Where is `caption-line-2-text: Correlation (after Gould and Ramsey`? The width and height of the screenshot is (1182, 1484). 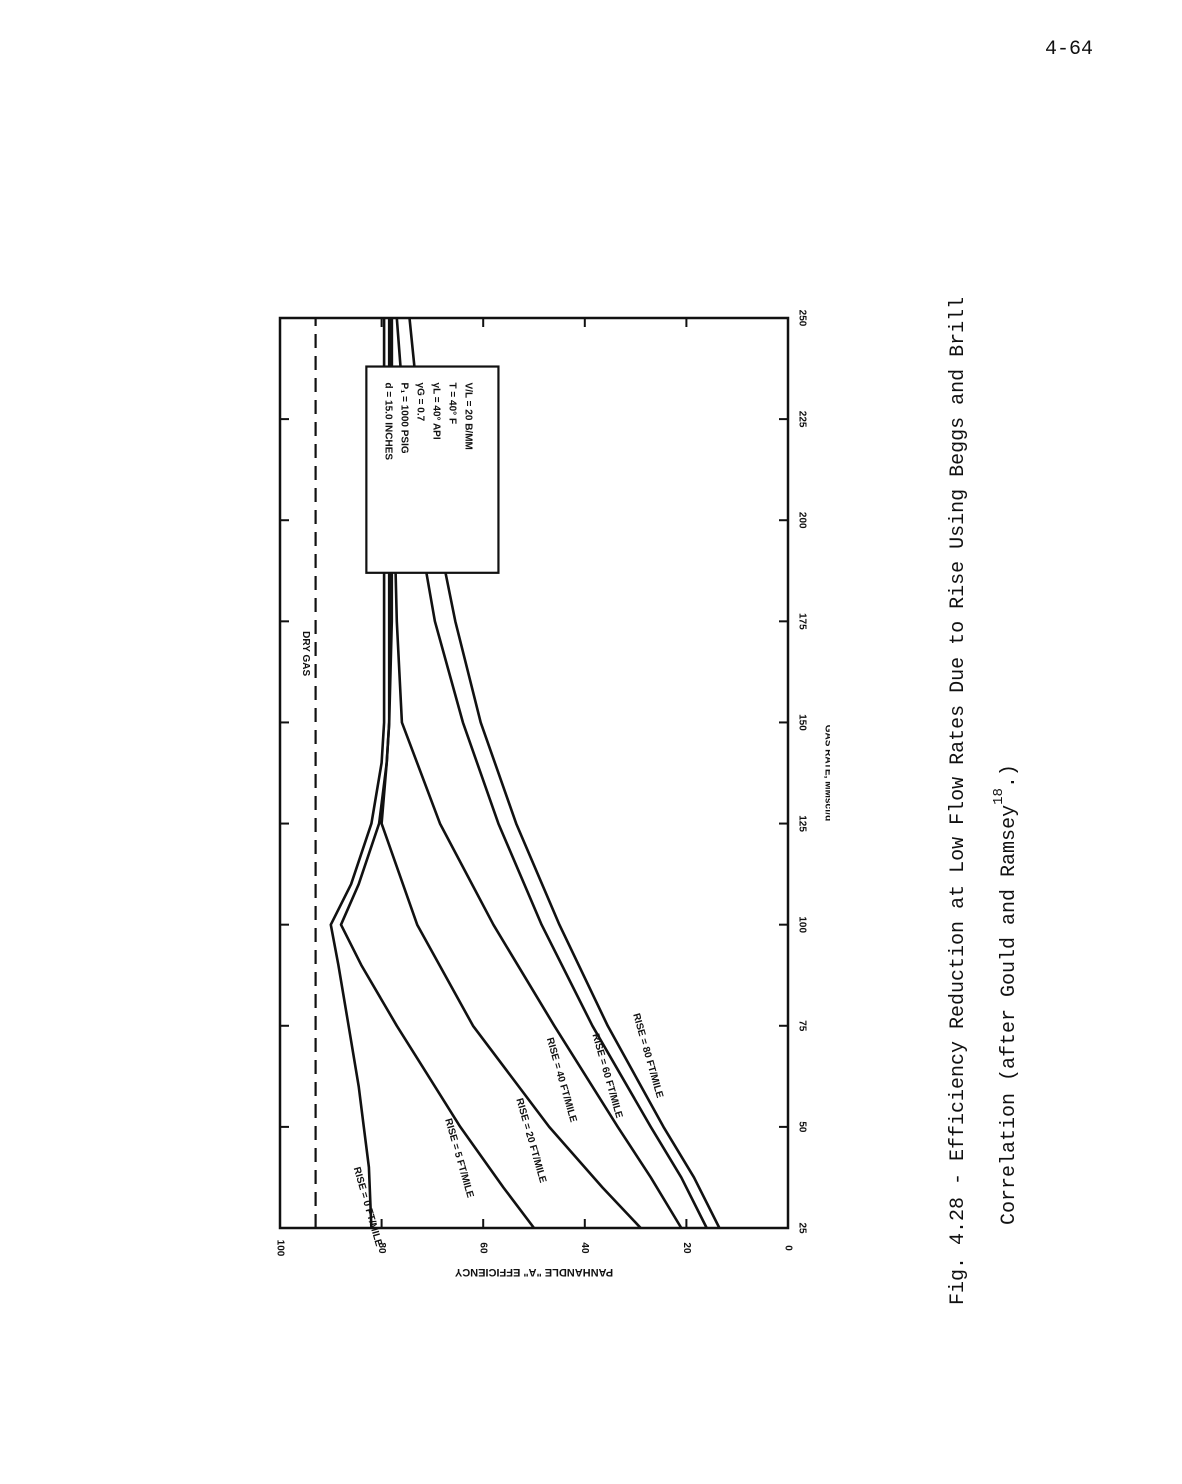
caption-line-2-text: Correlation (after Gould and Ramsey is located at coordinates (1009, 1014).